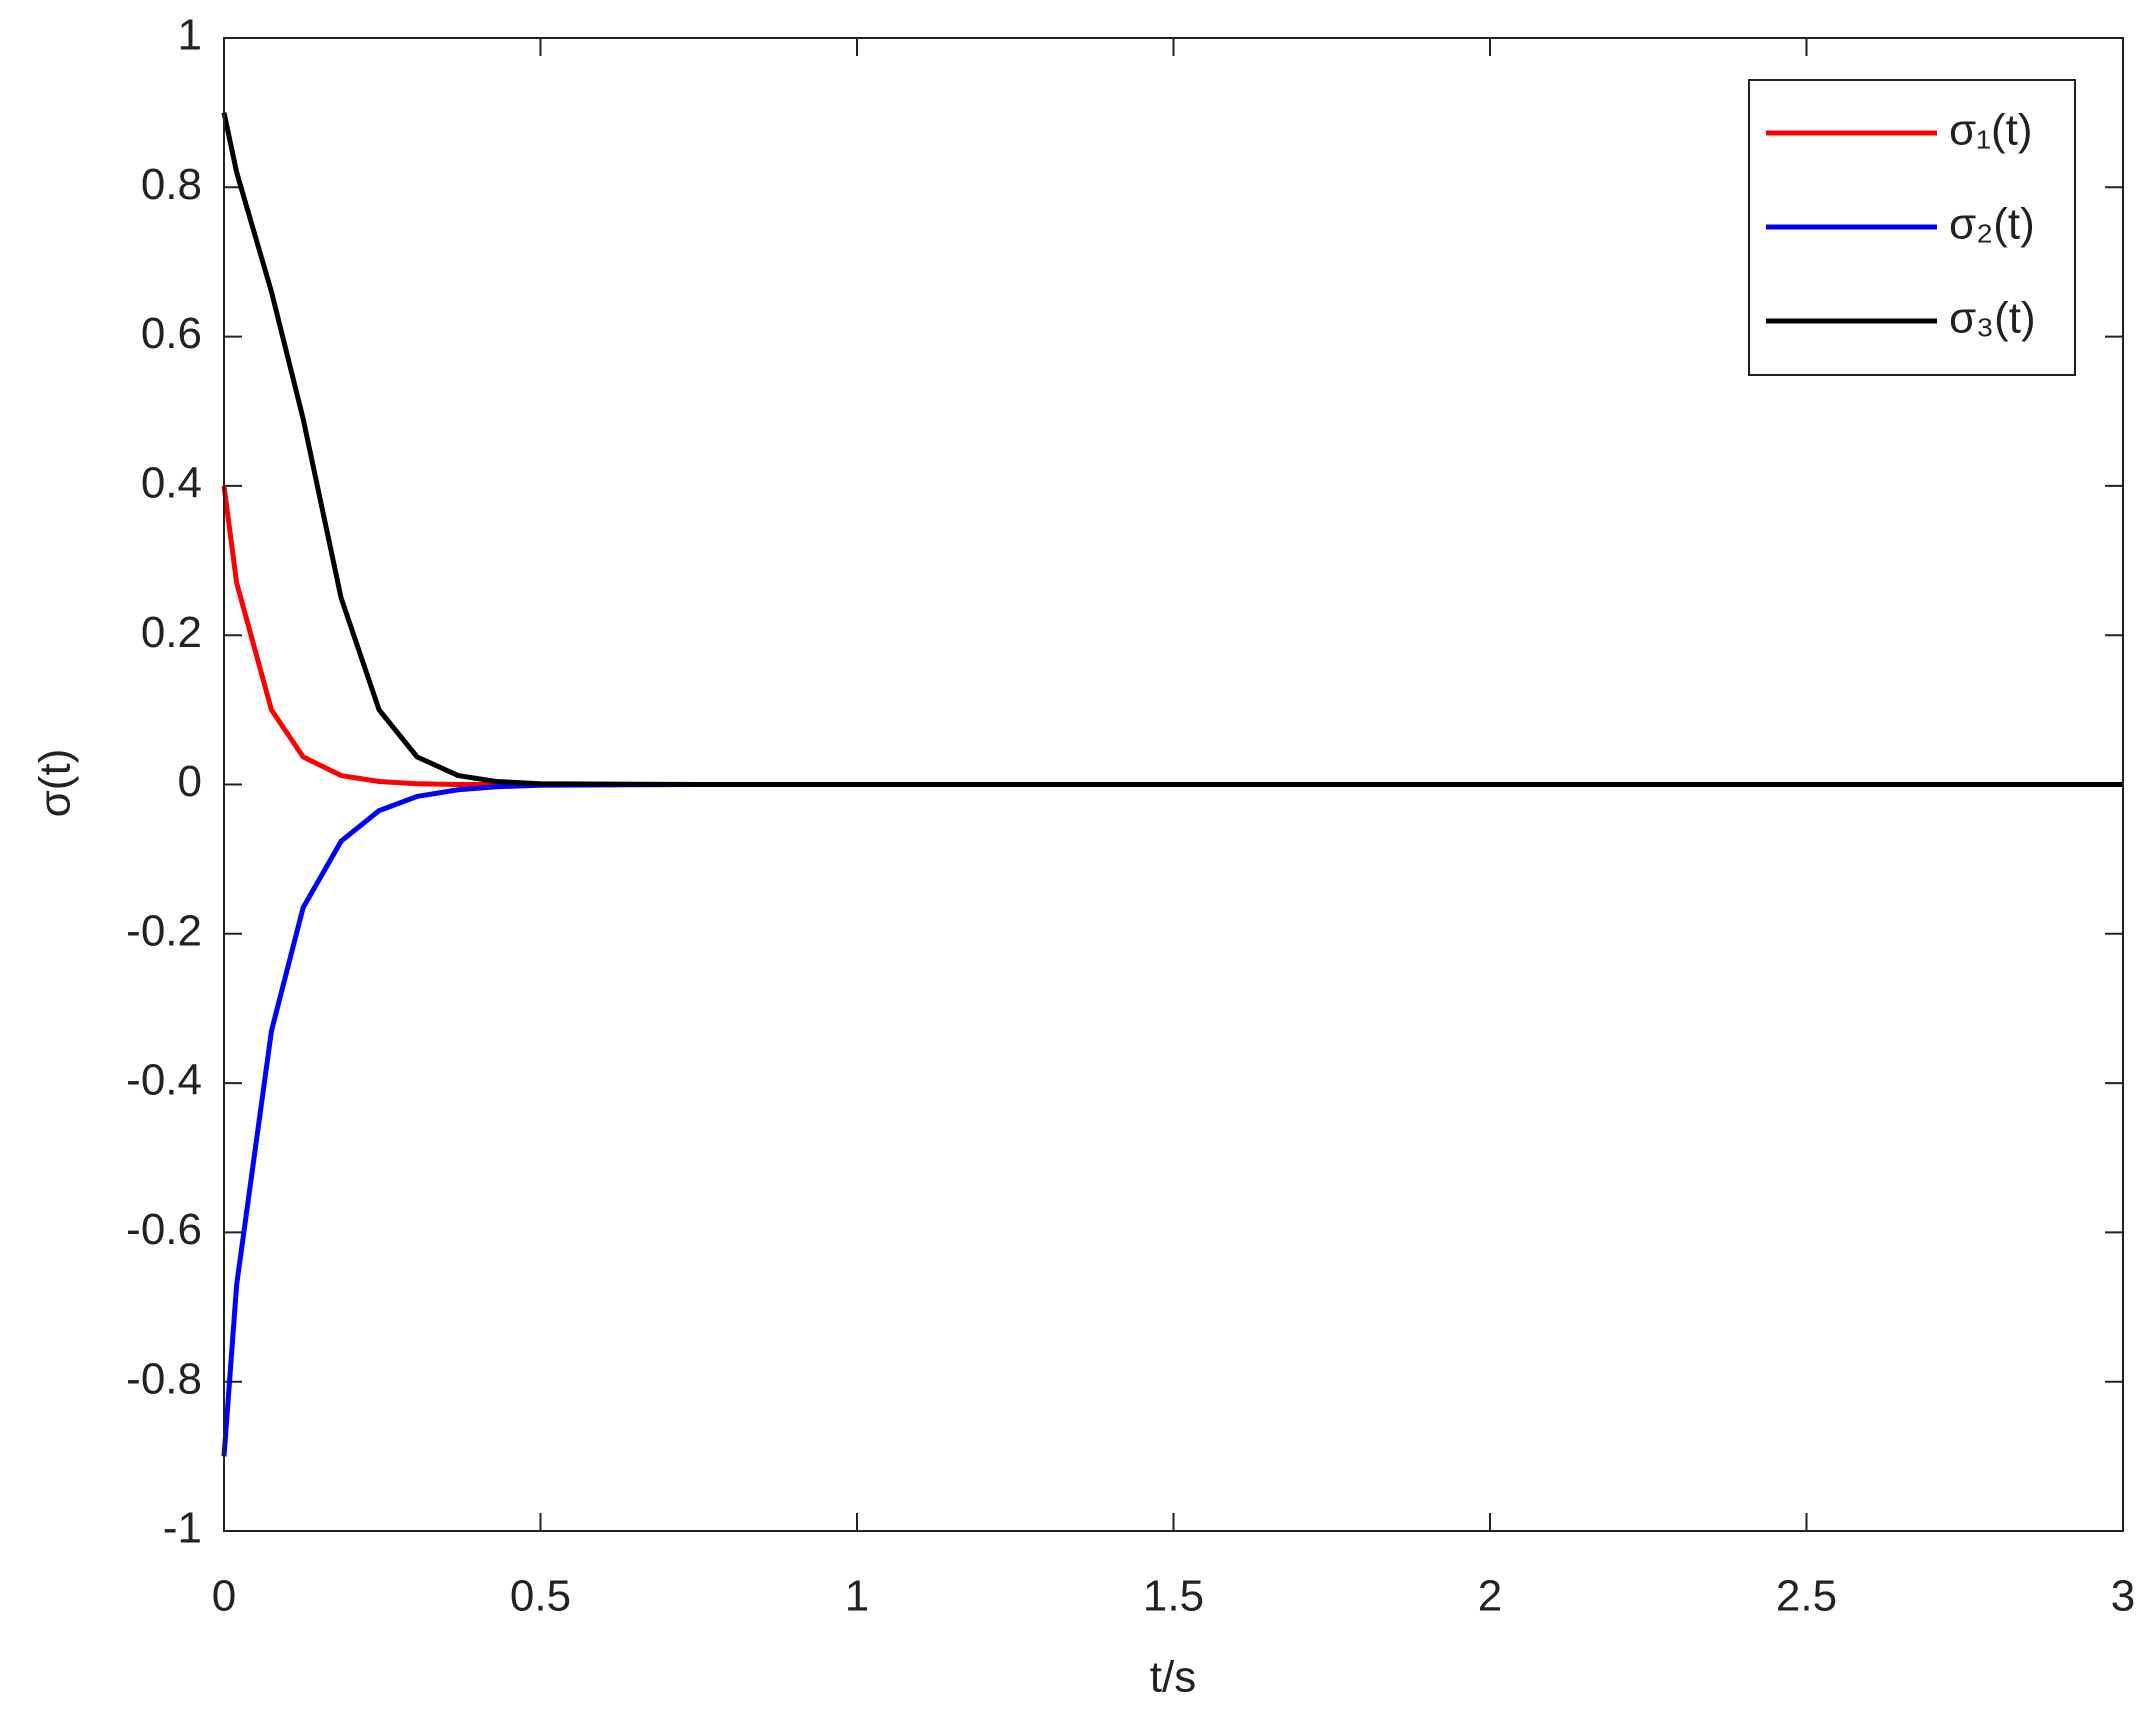 The image size is (2155, 1728). Describe the element at coordinates (164, 930) in the screenshot. I see `y-tick-label: -0.2` at that location.